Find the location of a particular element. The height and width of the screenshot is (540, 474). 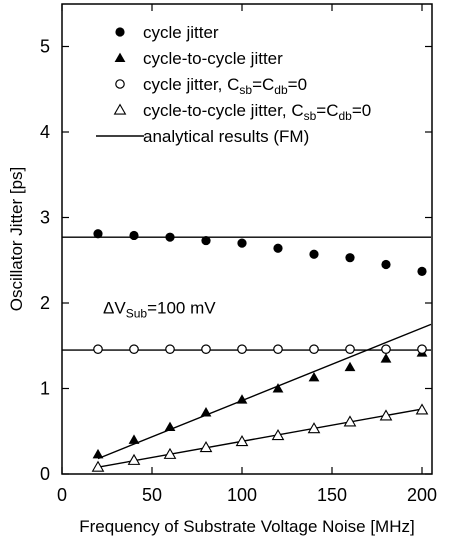

x-tick-label-100: 100 is located at coordinates (242, 495).